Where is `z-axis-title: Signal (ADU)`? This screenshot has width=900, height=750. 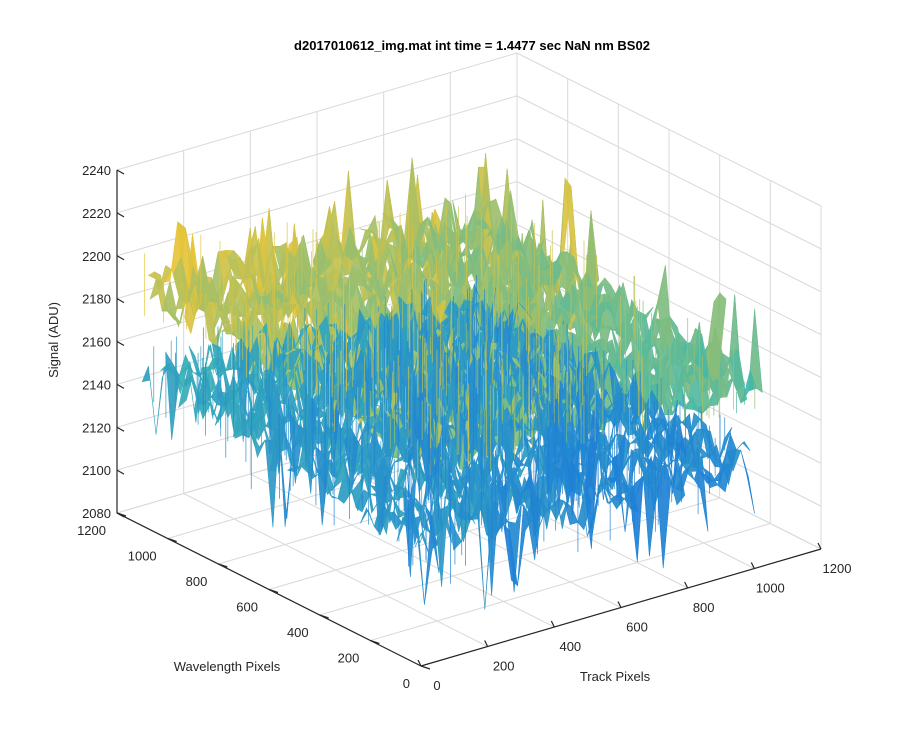 z-axis-title: Signal (ADU) is located at coordinates (53, 340).